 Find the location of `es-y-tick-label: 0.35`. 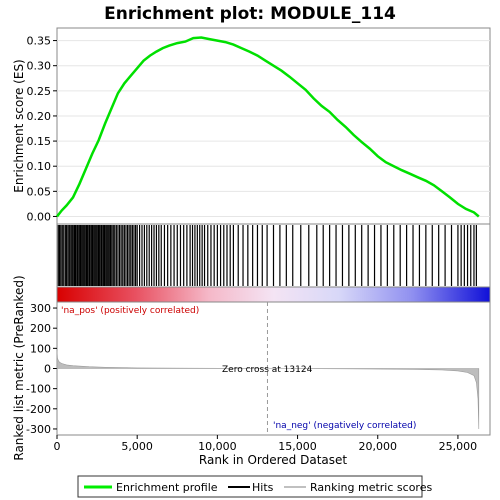

es-y-tick-label: 0.35 is located at coordinates (39, 41).